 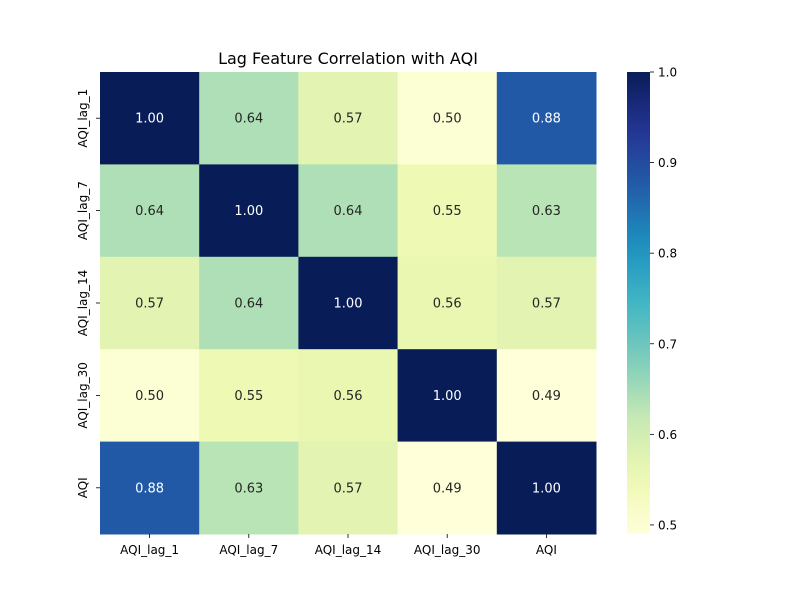 What do you see at coordinates (149, 550) in the screenshot?
I see `x-tick-label: AQI_lag_1` at bounding box center [149, 550].